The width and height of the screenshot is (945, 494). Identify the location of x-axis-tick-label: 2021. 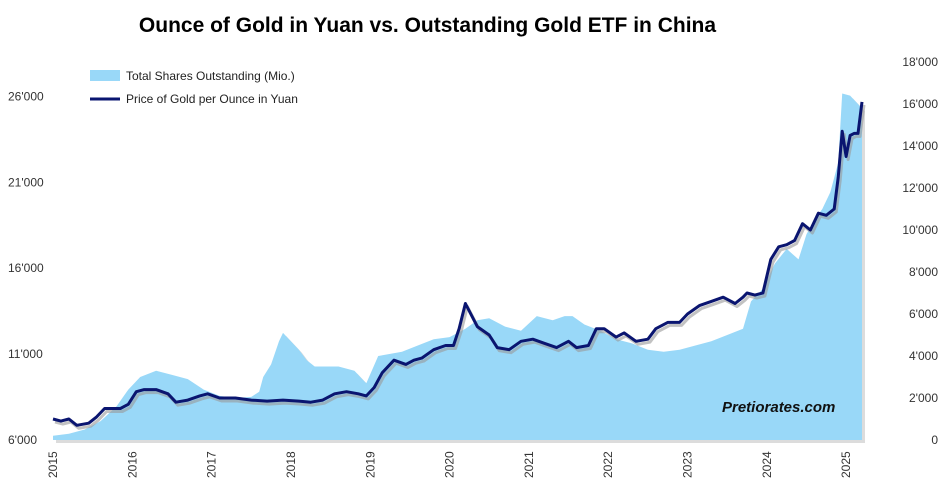
(529, 464).